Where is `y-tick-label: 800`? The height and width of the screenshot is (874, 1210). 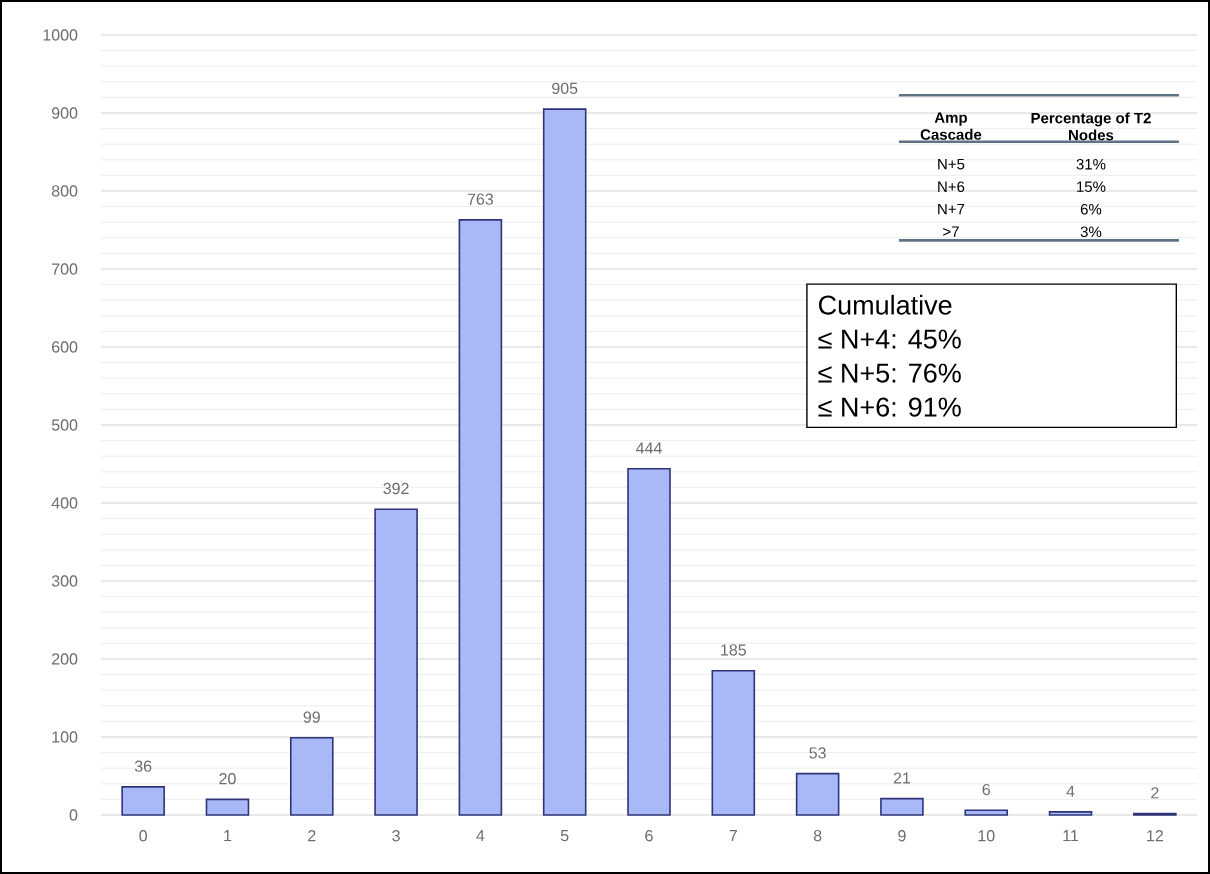 y-tick-label: 800 is located at coordinates (64, 191).